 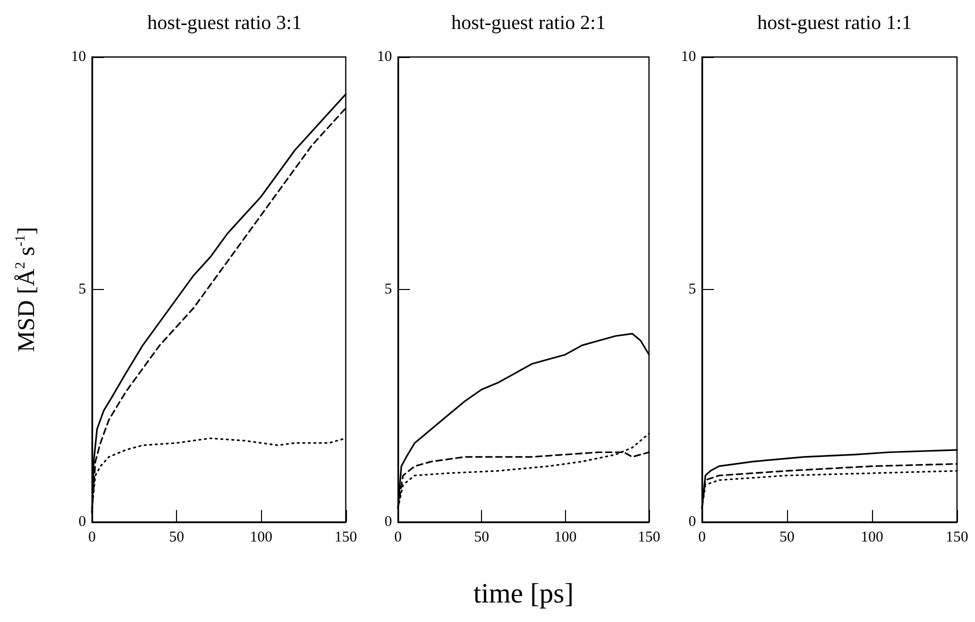 I want to click on y-axis-title: MSD [Å2 s-1], so click(x=27, y=289).